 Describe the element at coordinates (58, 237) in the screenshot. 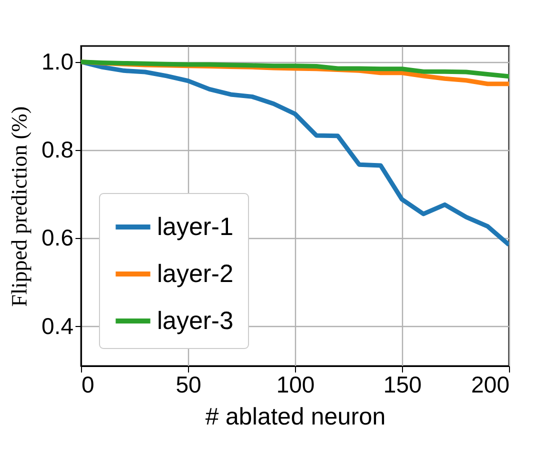

I see `y-tick-label: 0.6` at that location.